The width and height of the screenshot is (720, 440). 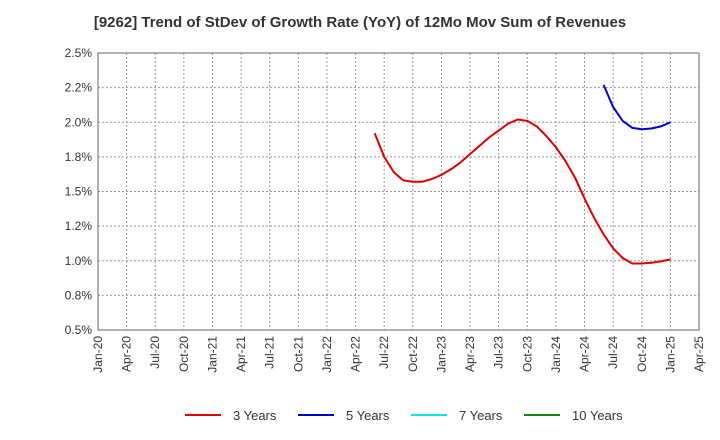 I want to click on x-tick-label: Jan-25, so click(x=670, y=354).